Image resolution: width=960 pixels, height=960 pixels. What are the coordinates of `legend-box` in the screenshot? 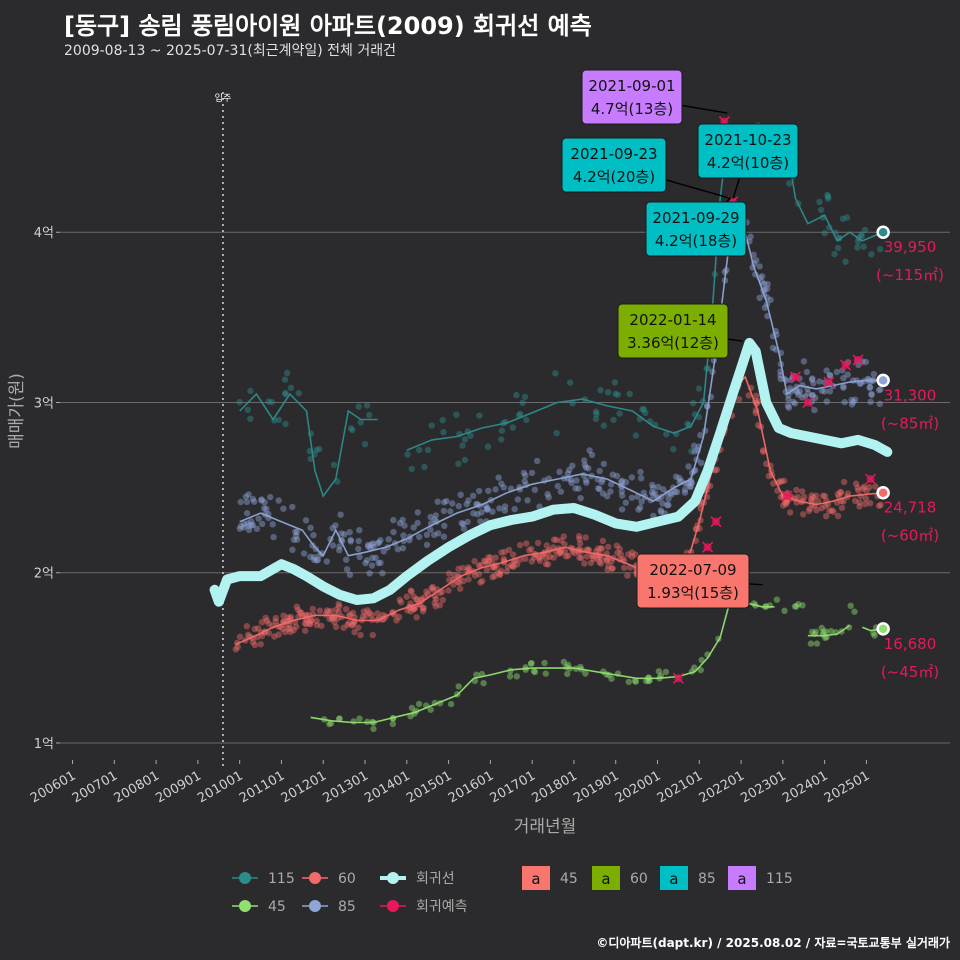 It's located at (606, 878).